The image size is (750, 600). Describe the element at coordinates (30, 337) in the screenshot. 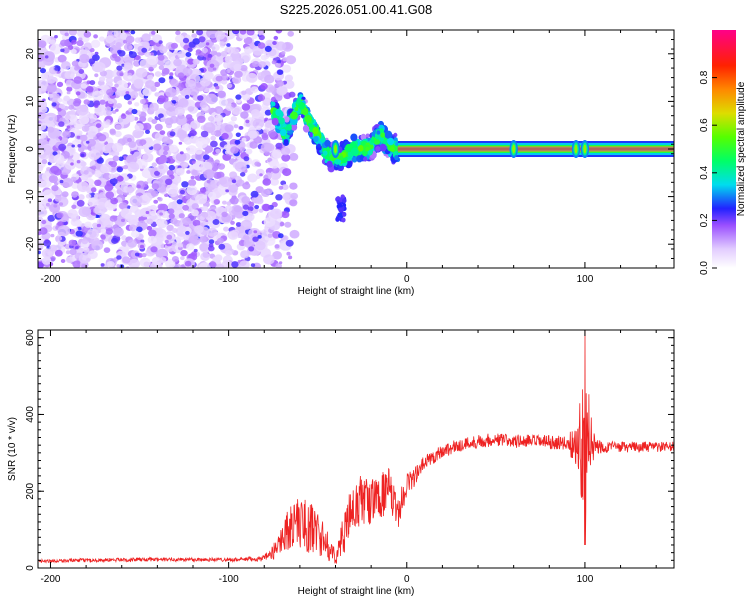

I see `y-tick-label: 600` at that location.